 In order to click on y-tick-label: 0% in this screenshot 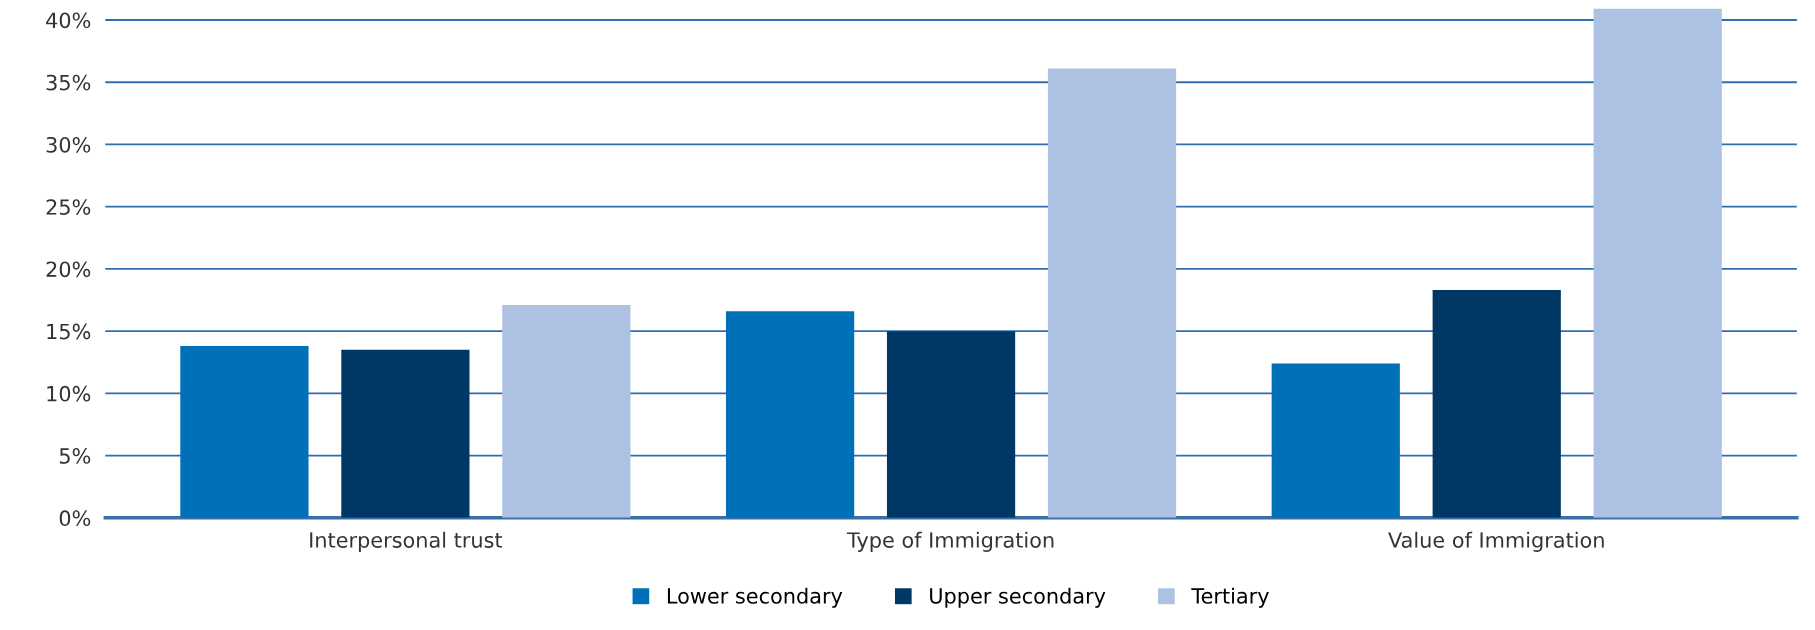, I will do `click(75, 518)`.